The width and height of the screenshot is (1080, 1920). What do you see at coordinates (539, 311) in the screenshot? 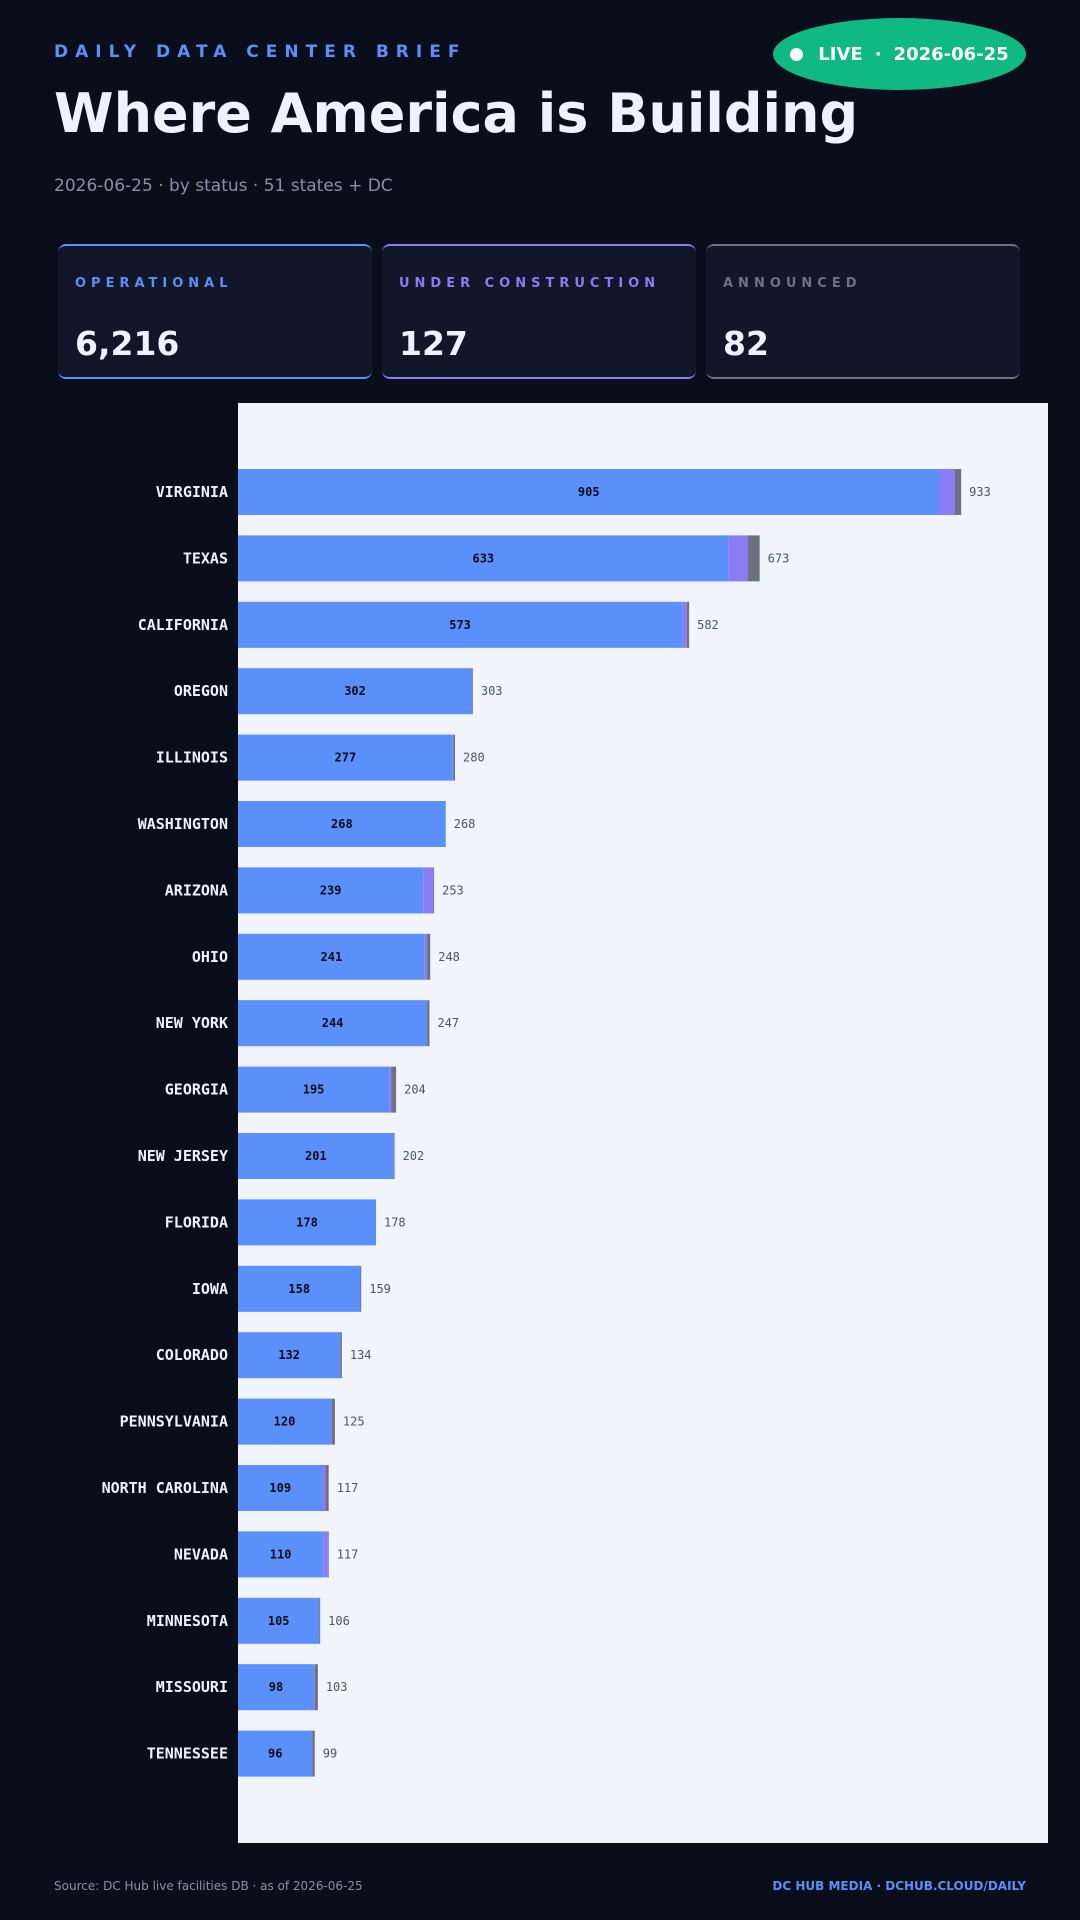
I see `stat-card-under-construction: UNDER CONSTRUCTION 127` at bounding box center [539, 311].